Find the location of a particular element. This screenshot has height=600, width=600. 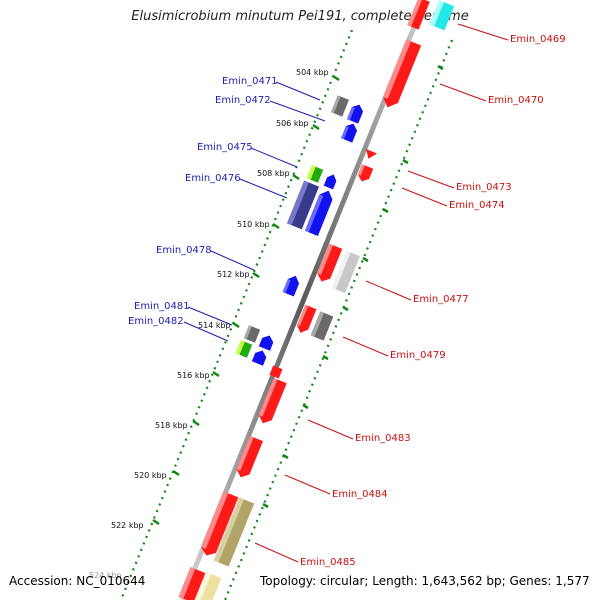

tick-label-520: 520 kbp is located at coordinates (150, 475).